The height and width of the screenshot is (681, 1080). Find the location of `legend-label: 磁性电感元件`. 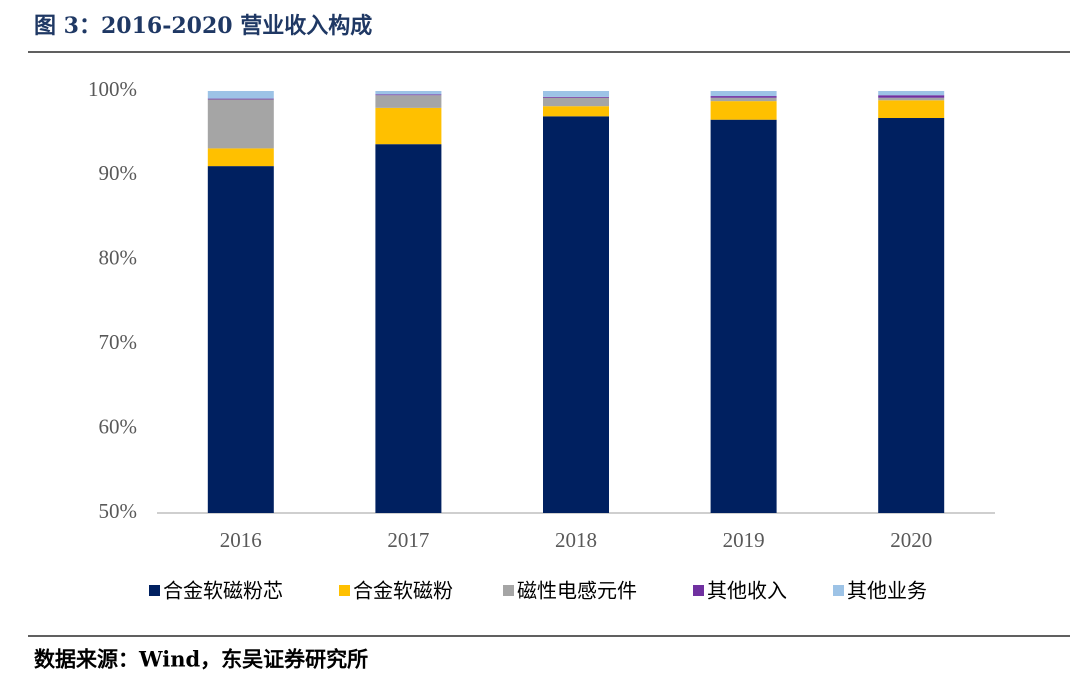

legend-label: 磁性电感元件 is located at coordinates (577, 591).